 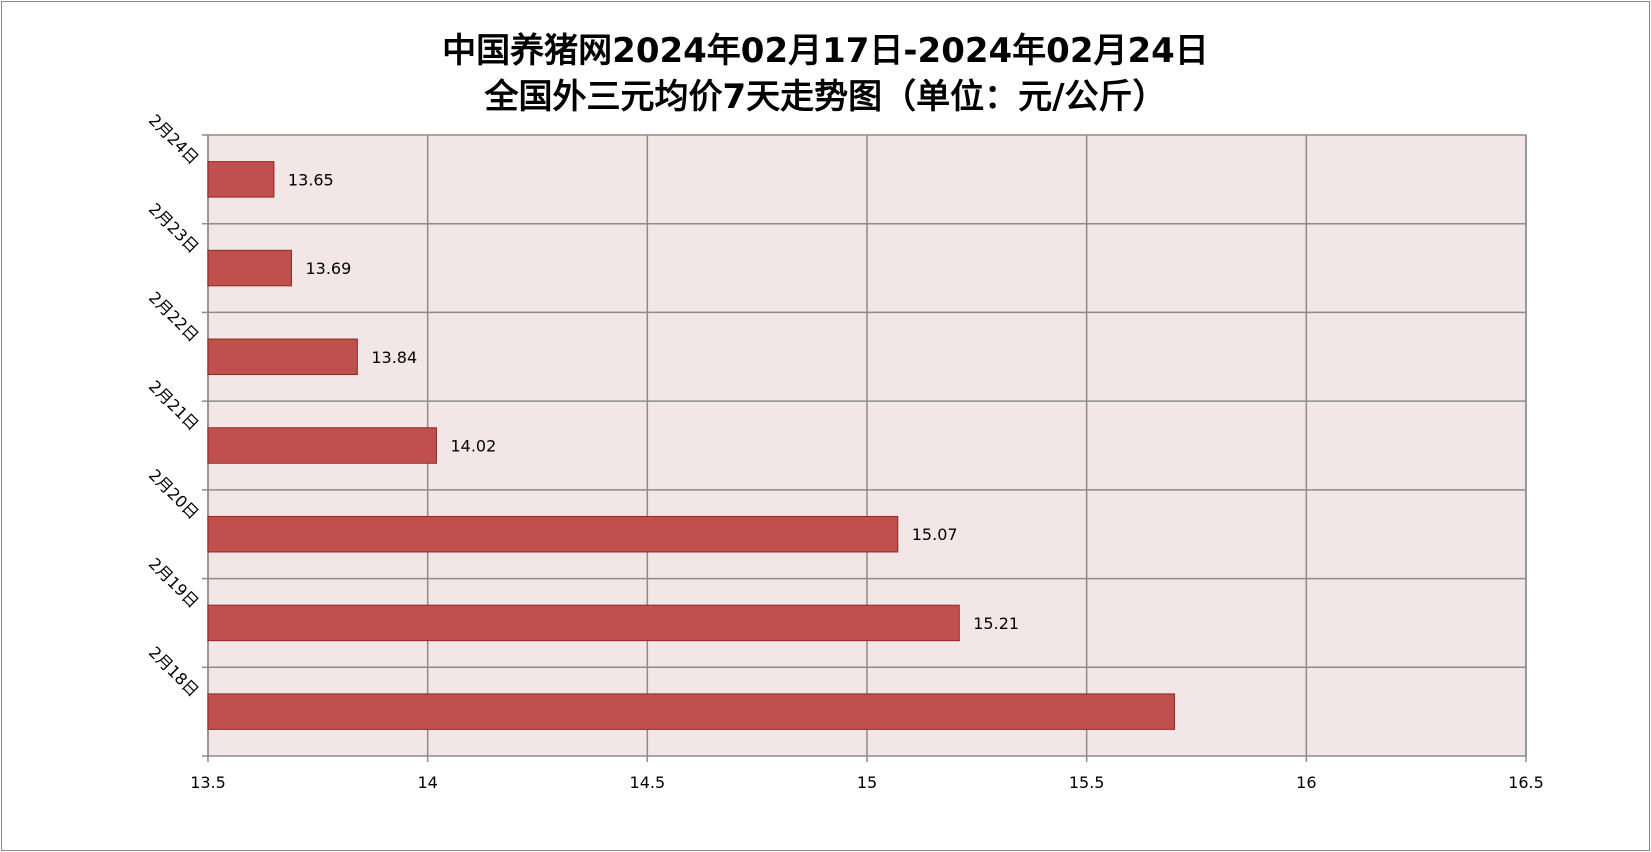 I want to click on category-label: 2月19日, so click(x=174, y=583).